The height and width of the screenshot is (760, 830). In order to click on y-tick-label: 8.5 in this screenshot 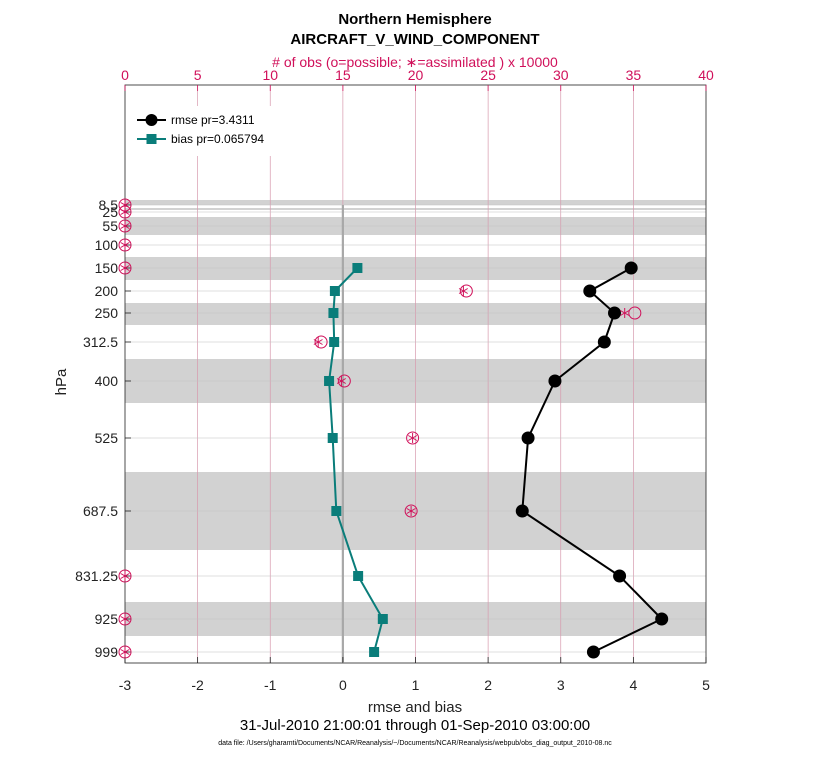, I will do `click(109, 205)`.